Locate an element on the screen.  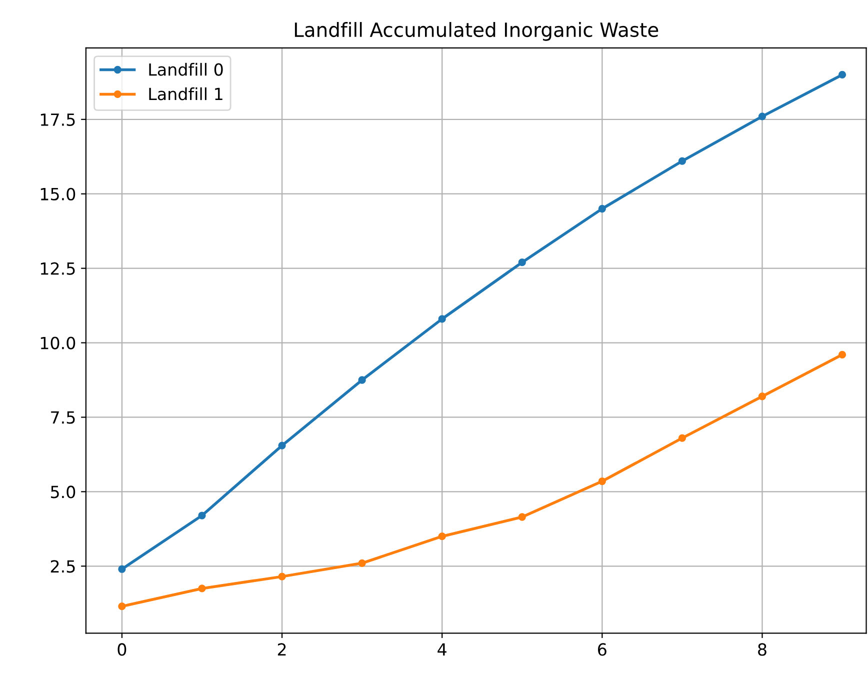
legend-label: Landfill 1 is located at coordinates (185, 93).